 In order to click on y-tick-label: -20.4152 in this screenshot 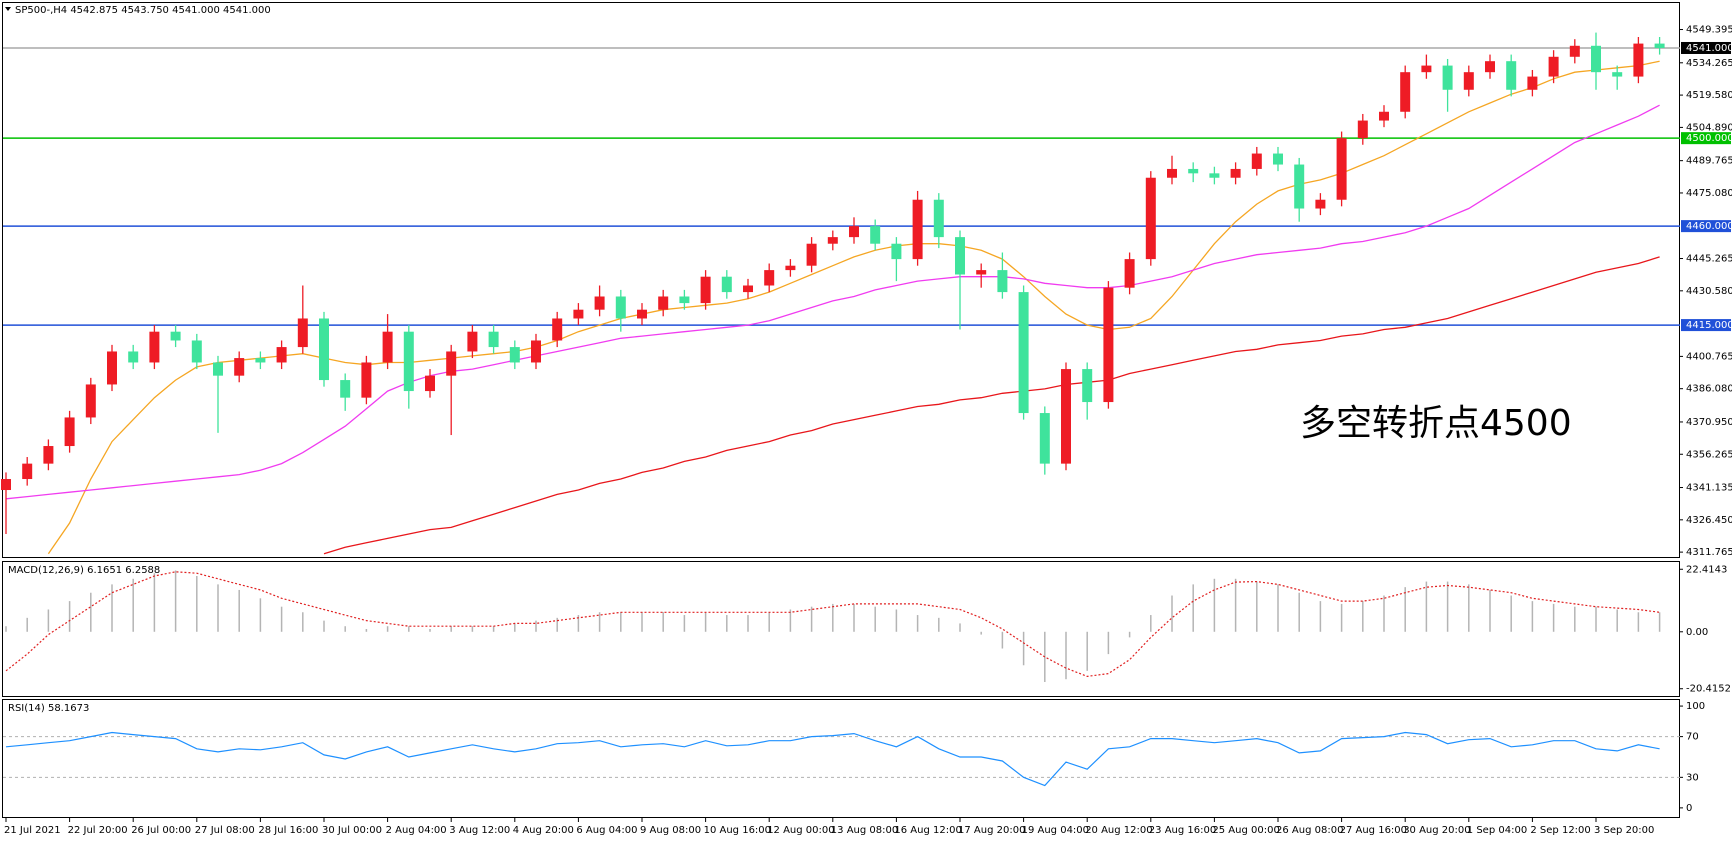, I will do `click(1708, 689)`.